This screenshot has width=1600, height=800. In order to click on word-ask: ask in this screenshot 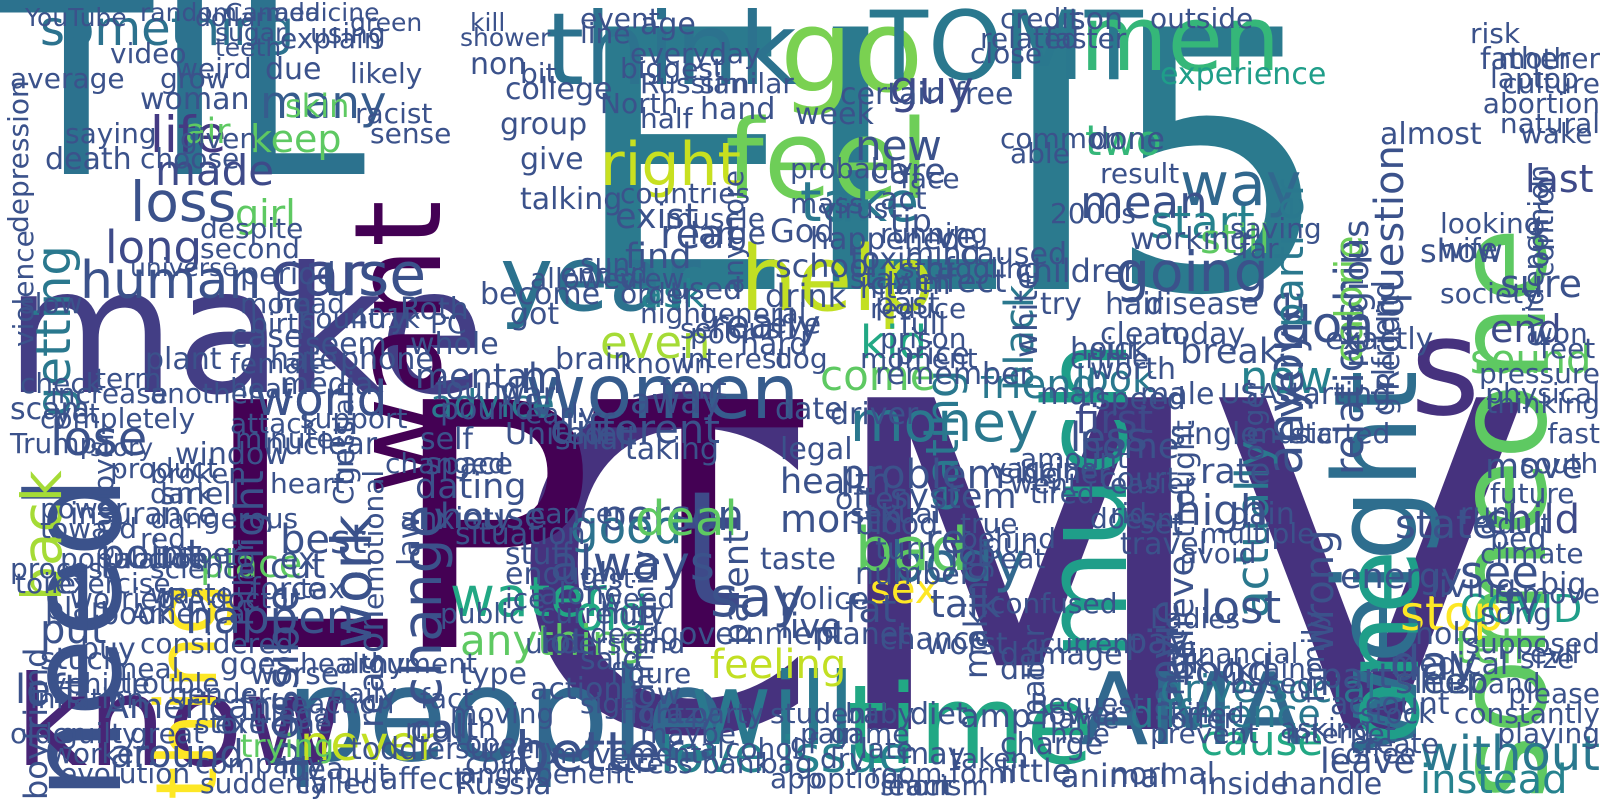, I will do `click(673, 294)`.